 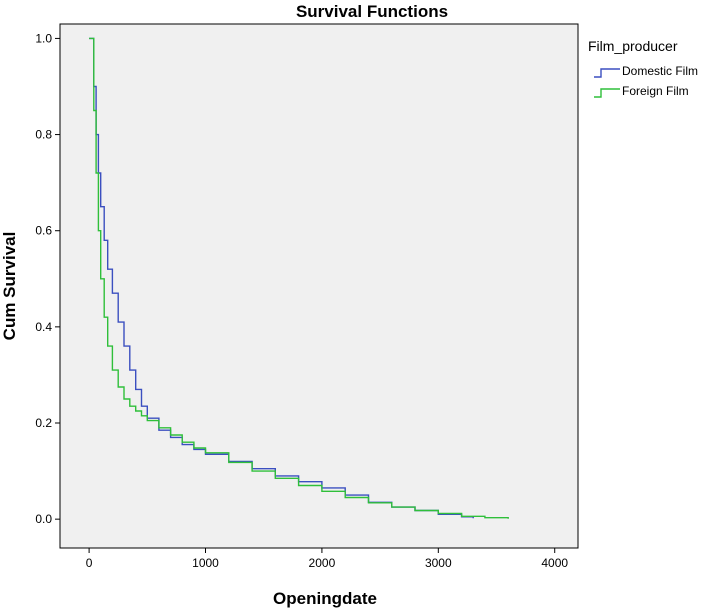 I want to click on legend-label: Domestic Film, so click(x=660, y=71).